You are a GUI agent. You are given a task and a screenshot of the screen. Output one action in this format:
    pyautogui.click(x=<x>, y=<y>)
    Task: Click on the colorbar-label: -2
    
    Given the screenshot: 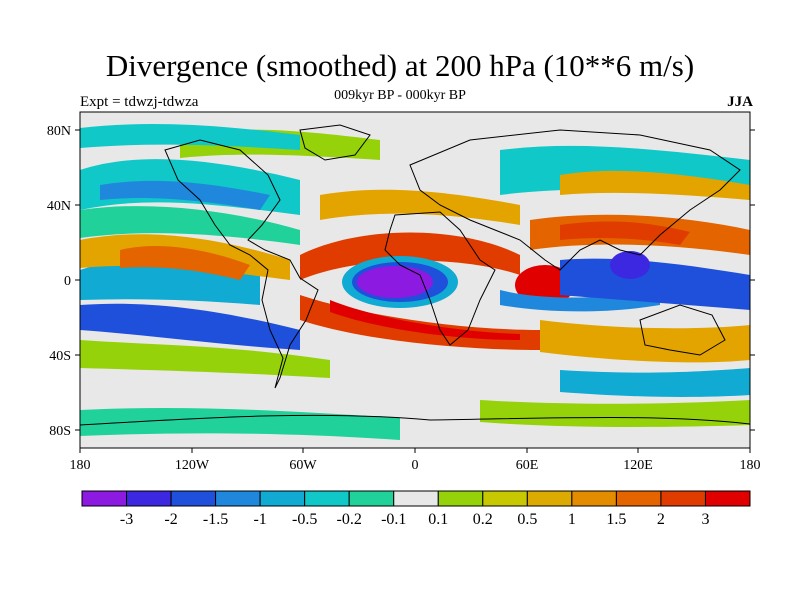 What is the action you would take?
    pyautogui.click(x=170, y=519)
    